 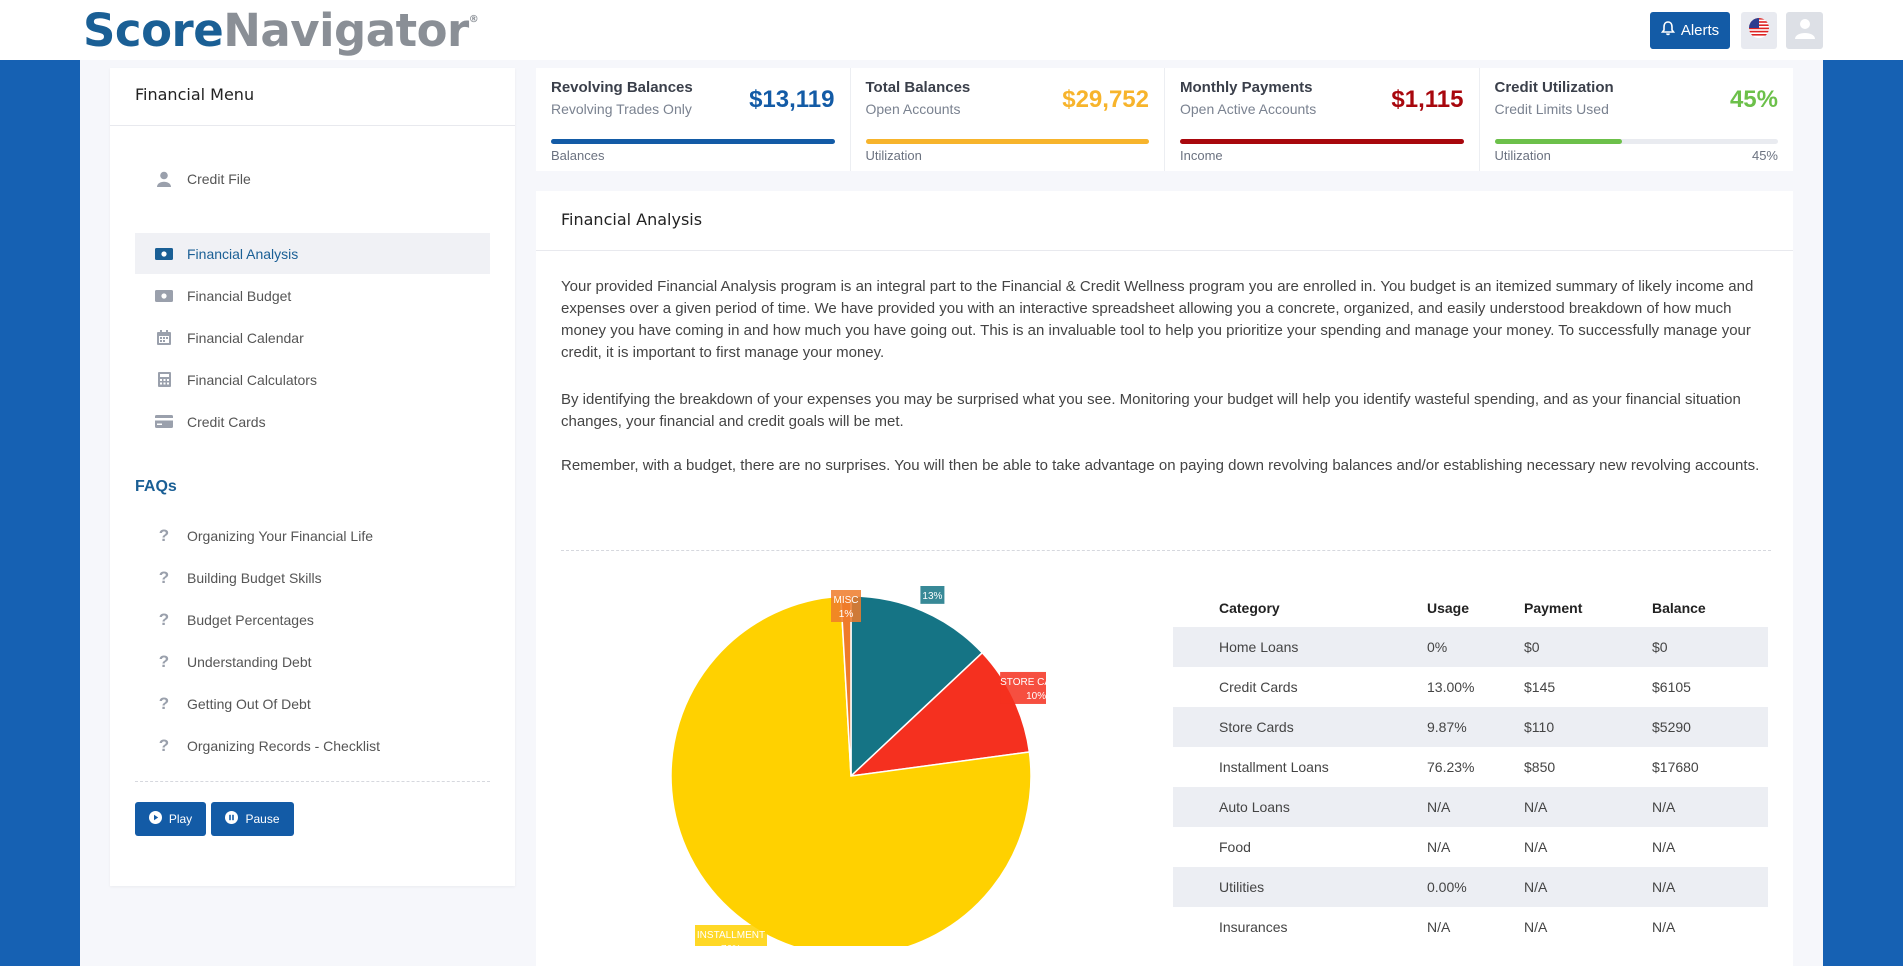 I want to click on sidebar-item-credit-cards: Credit Cards, so click(x=312, y=421).